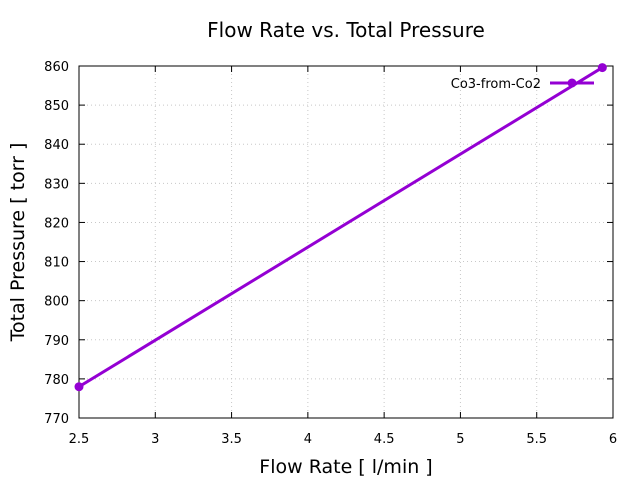 The image size is (640, 480). Describe the element at coordinates (18, 243) in the screenshot. I see `y-axis-title: Total Pressure [ torr ]` at that location.